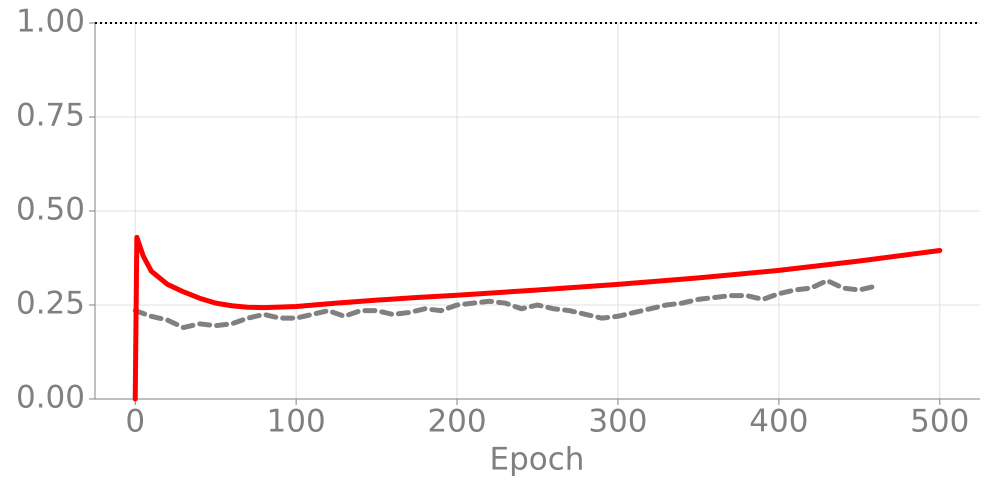 Image resolution: width=989 pixels, height=490 pixels. I want to click on x-axis-label: Epoch, so click(537, 460).